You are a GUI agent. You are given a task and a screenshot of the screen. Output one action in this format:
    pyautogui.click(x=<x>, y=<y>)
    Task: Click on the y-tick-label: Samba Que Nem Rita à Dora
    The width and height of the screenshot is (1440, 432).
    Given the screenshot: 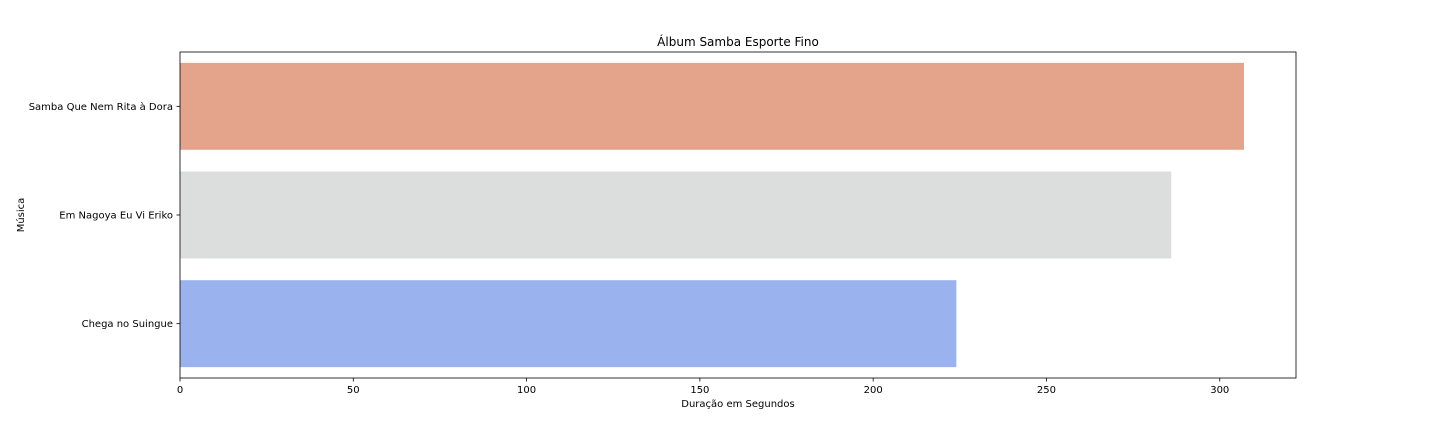 What is the action you would take?
    pyautogui.click(x=101, y=107)
    